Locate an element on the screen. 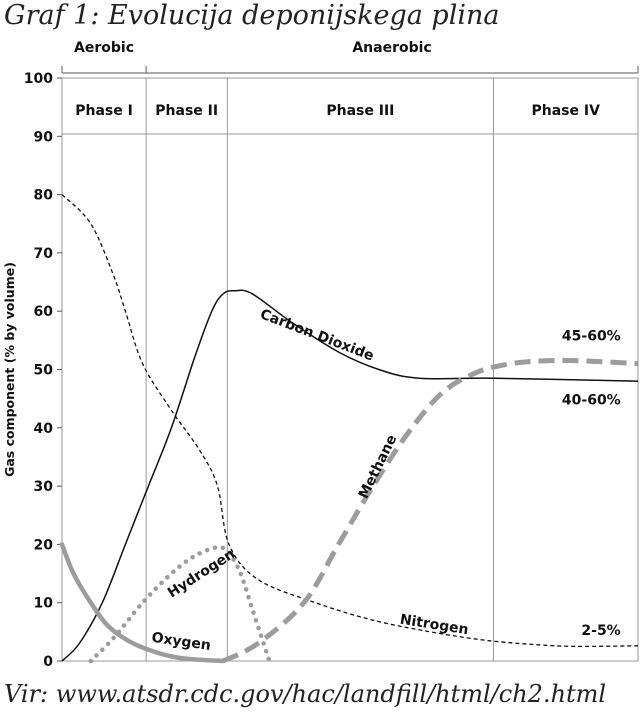 The image size is (640, 717). y-tick-label: 60 is located at coordinates (44, 312).